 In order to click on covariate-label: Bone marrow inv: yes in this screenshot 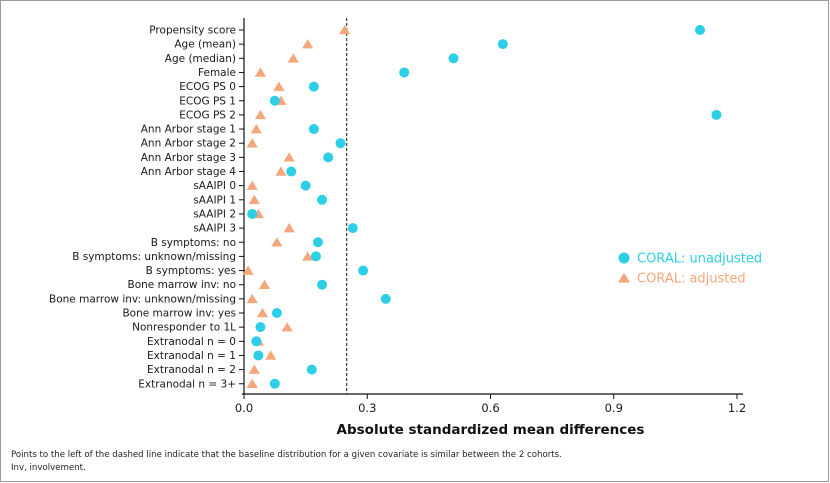, I will do `click(179, 314)`.